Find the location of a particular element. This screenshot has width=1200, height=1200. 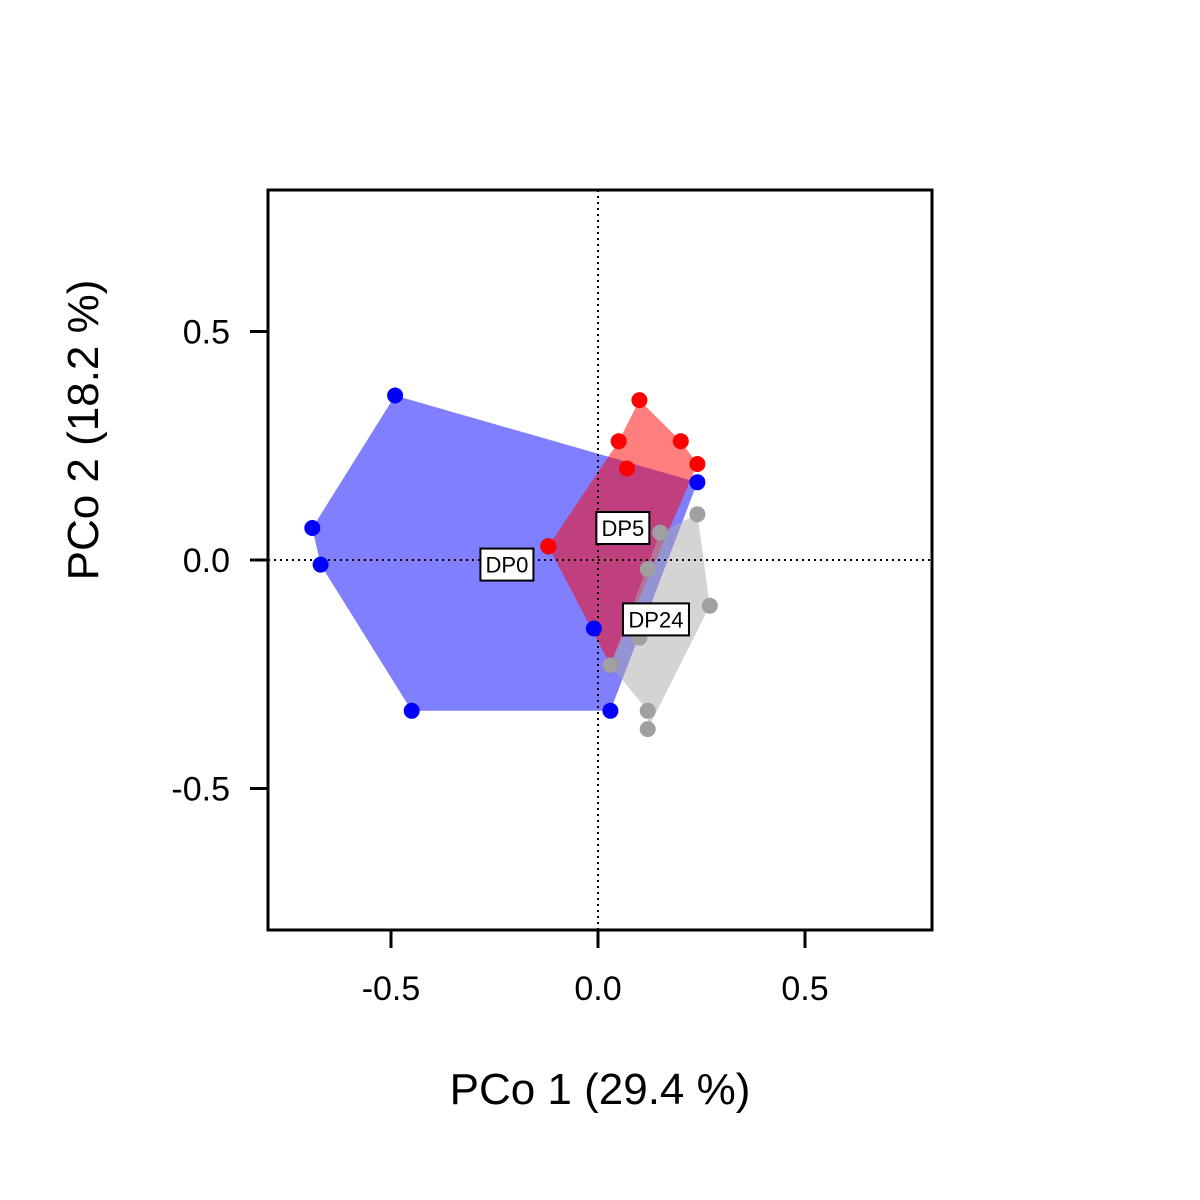

group-label-text: DP0 is located at coordinates (507, 565).